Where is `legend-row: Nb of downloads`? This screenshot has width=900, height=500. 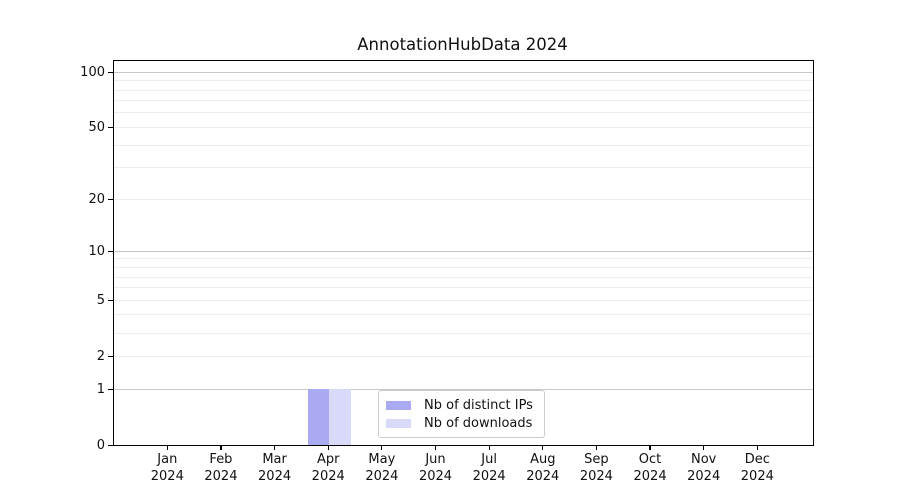 legend-row: Nb of downloads is located at coordinates (459, 423).